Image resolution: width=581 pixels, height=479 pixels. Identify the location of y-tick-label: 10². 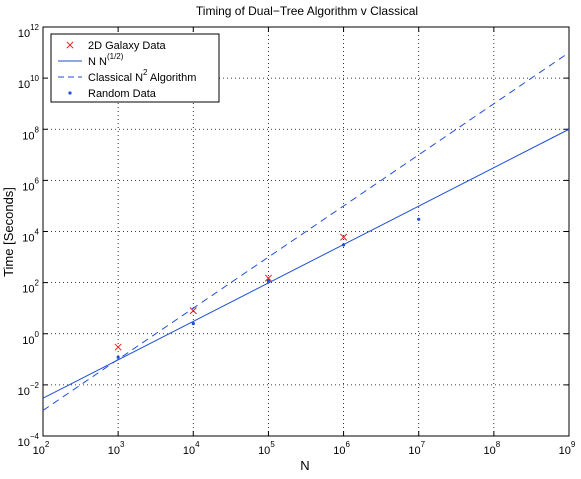
(30, 287).